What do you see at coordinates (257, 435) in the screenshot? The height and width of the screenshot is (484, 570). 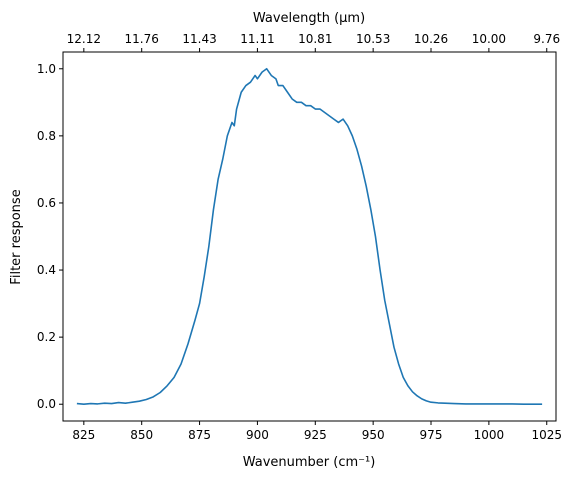 I see `x-tick-label: 900` at bounding box center [257, 435].